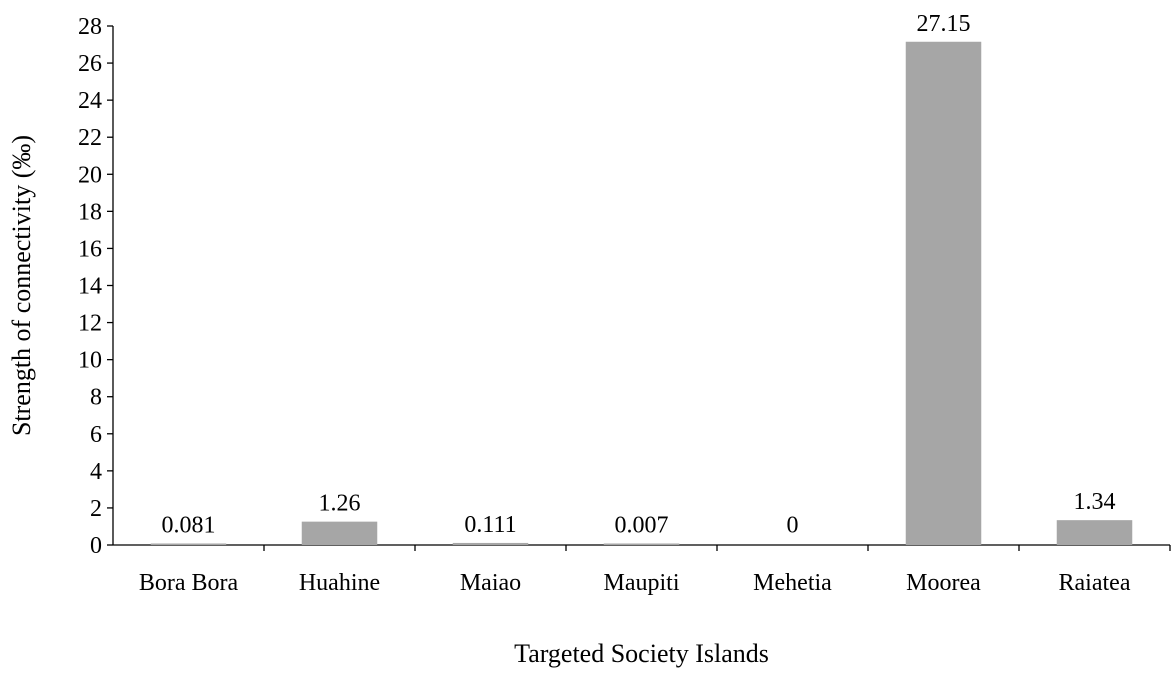 The width and height of the screenshot is (1172, 675). Describe the element at coordinates (944, 24) in the screenshot. I see `data-label: 27.15` at that location.